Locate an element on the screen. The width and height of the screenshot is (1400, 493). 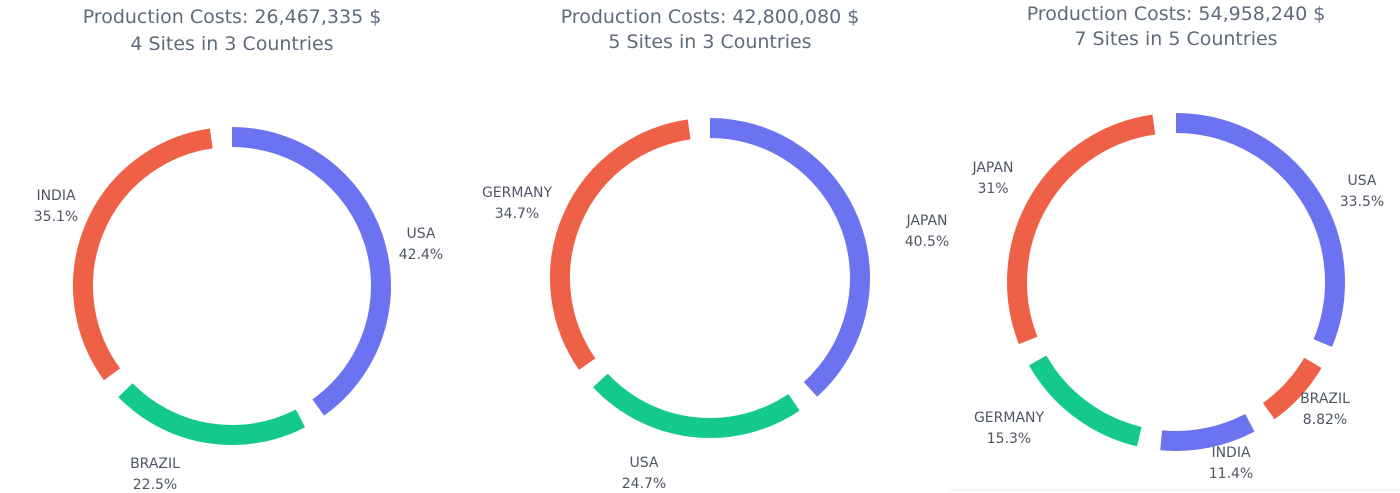
chart-title: Production Costs: 26,467,335 $ is located at coordinates (232, 17).